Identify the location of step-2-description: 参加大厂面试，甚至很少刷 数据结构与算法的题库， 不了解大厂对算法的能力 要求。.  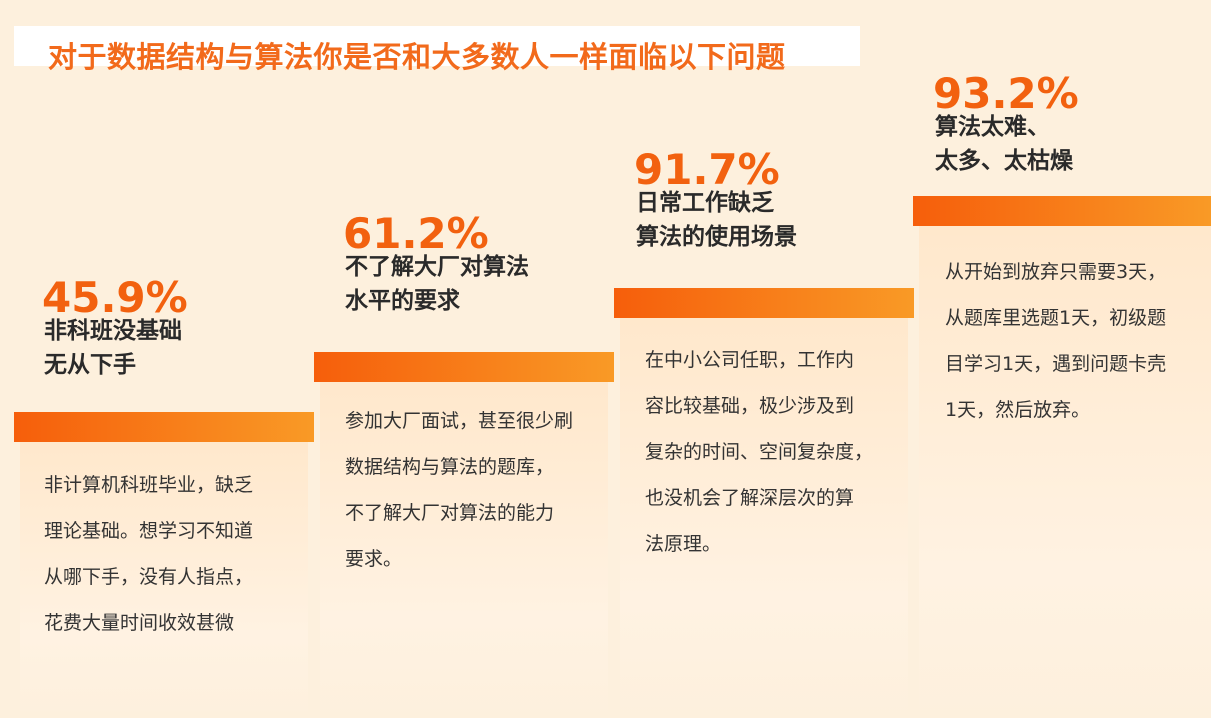
(459, 490).